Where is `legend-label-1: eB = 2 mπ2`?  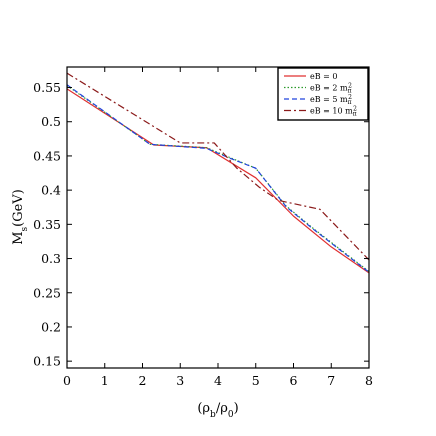
legend-label-1: eB = 2 mπ2 is located at coordinates (331, 88).